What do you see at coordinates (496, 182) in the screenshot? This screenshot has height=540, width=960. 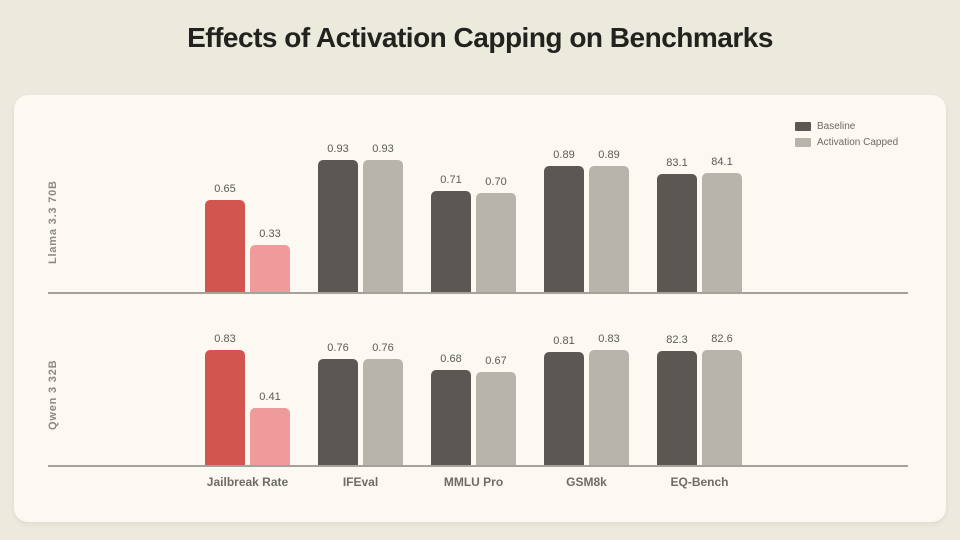 I see `bar-value-label: 0.70` at bounding box center [496, 182].